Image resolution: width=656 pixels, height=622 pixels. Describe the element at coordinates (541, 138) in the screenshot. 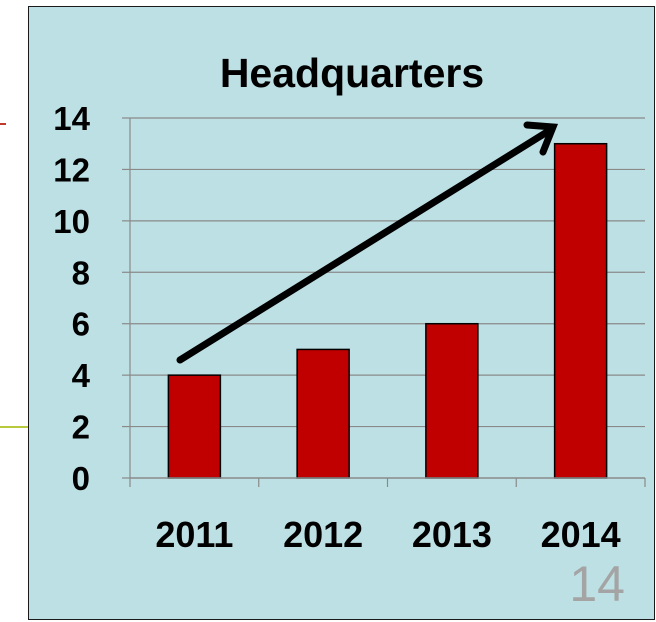

I see `trend-arrow-head` at that location.